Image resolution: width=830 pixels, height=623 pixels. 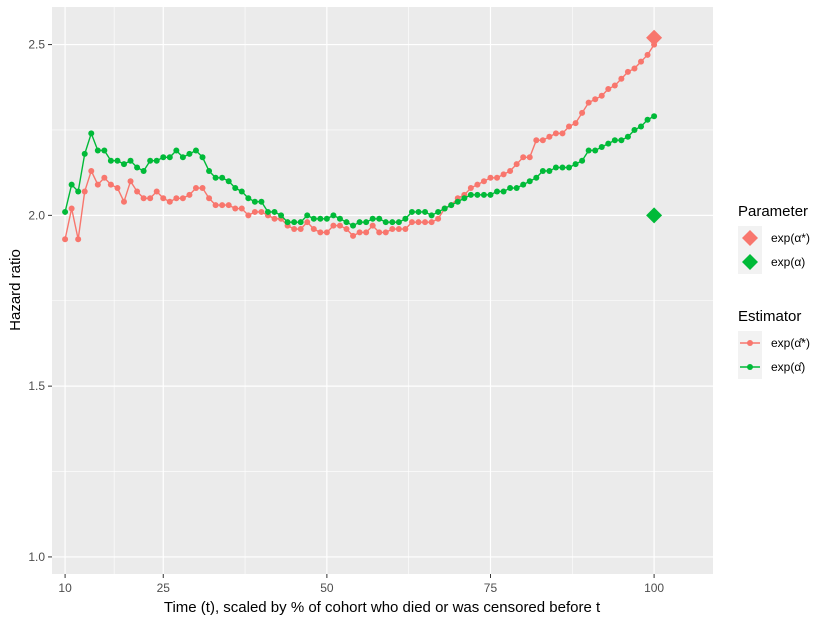 I want to click on y-tick-label: 1.0, so click(x=36, y=557).